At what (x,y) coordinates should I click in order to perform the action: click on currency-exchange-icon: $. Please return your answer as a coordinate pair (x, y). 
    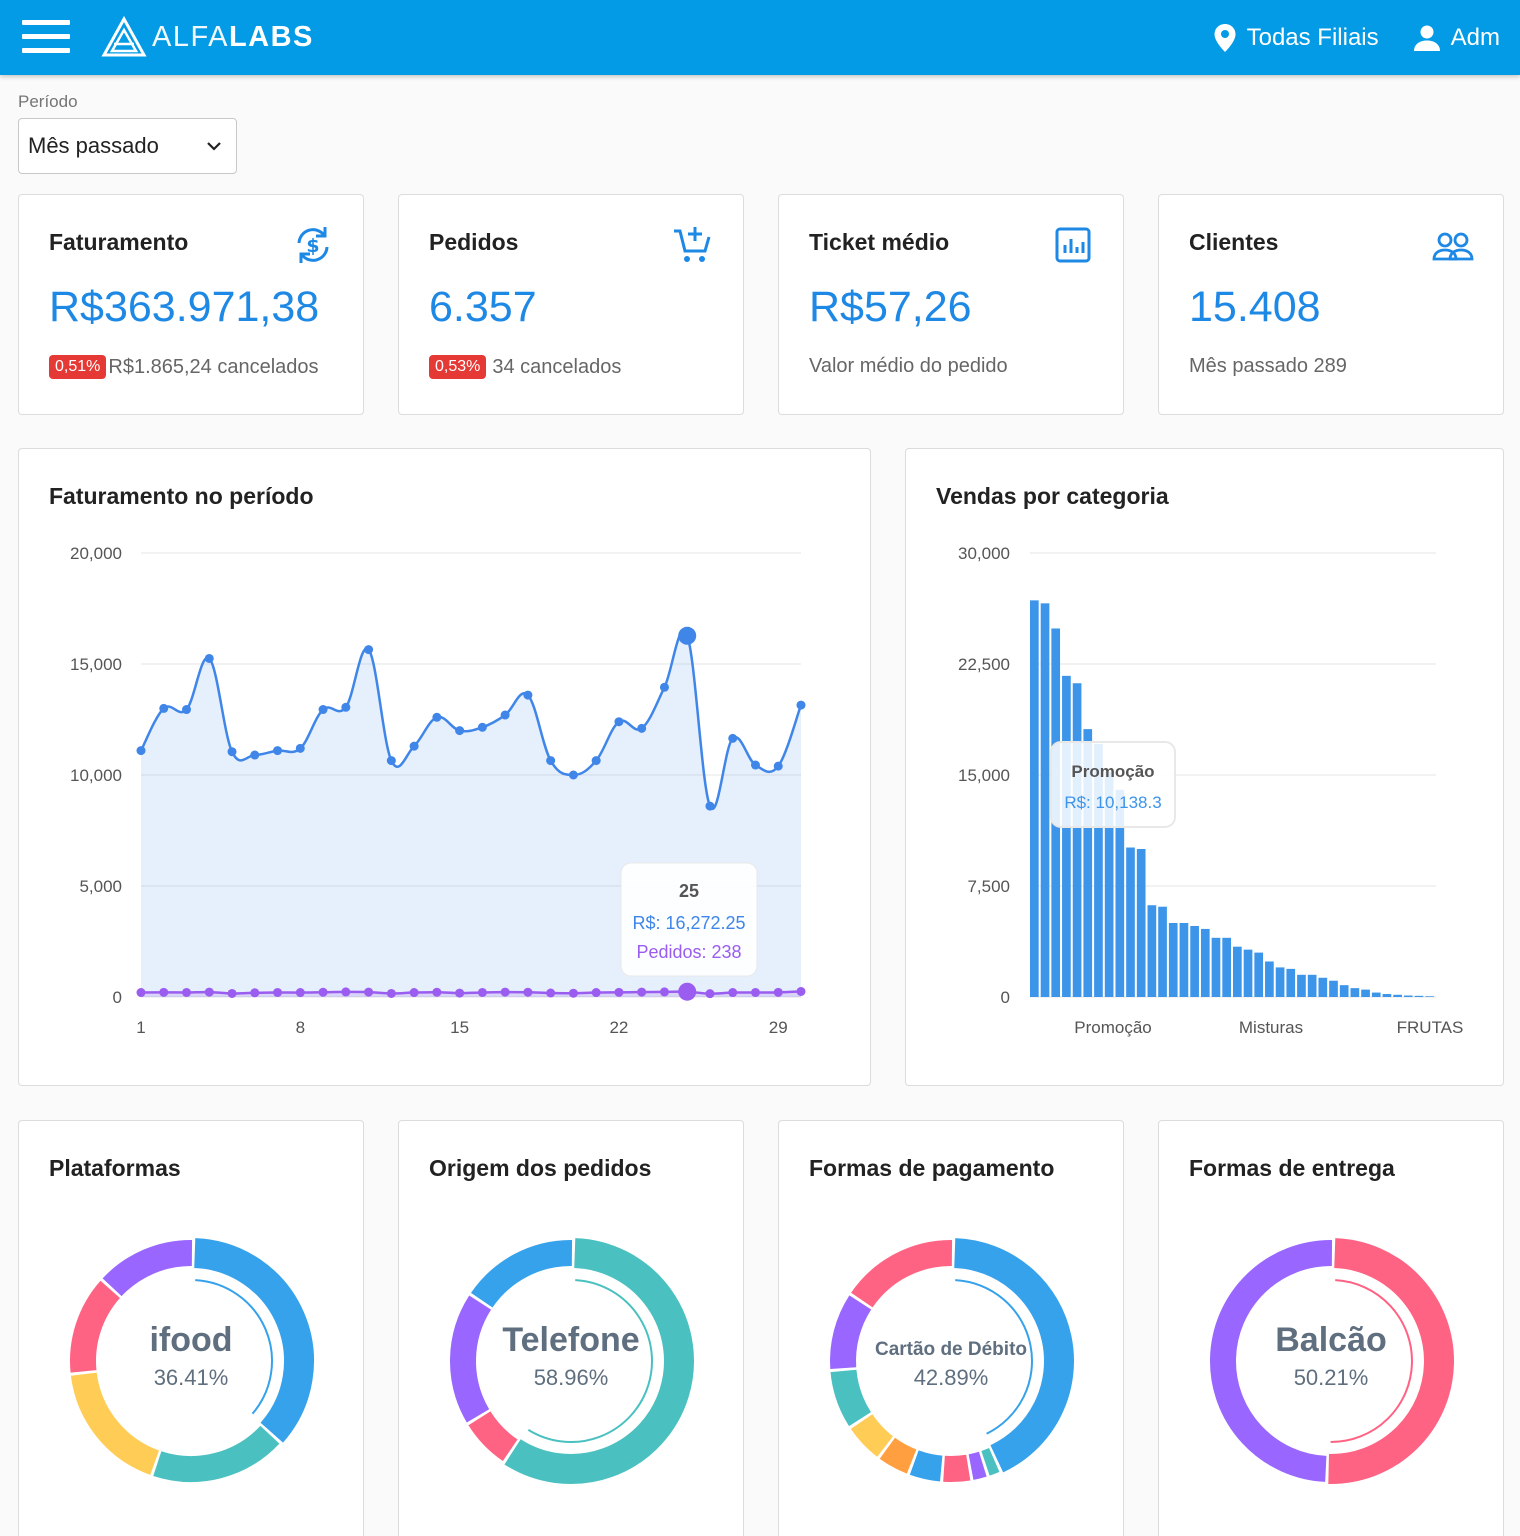
    Looking at the image, I should click on (313, 245).